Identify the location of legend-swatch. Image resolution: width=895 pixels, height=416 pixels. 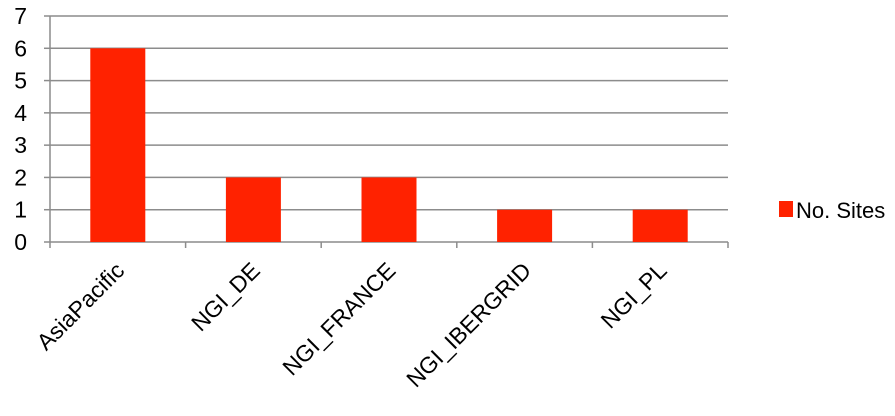
(786, 209).